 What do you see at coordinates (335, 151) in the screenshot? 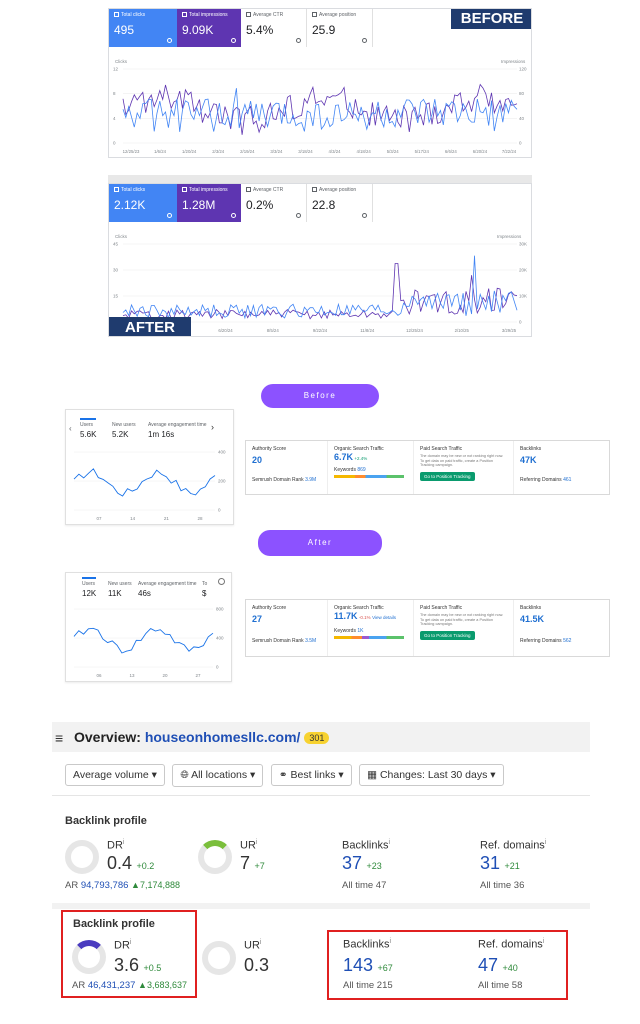
I see `x-tick: 4/3/24` at bounding box center [335, 151].